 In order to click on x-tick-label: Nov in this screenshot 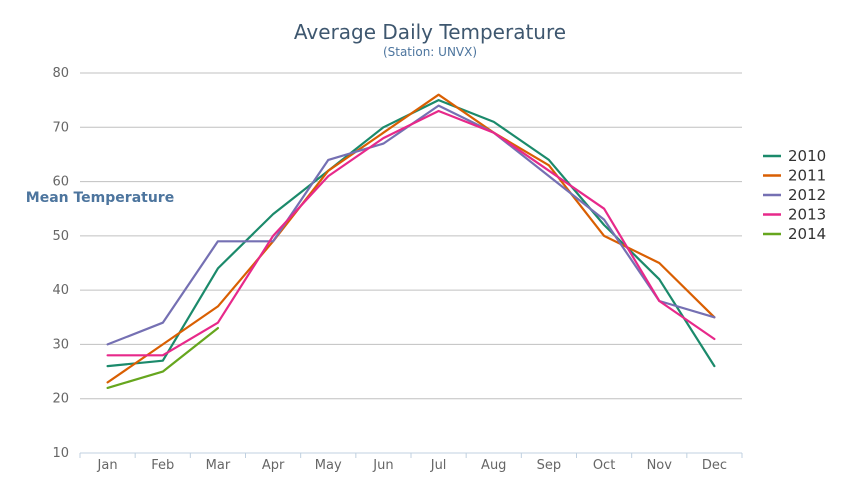, I will do `click(660, 465)`.